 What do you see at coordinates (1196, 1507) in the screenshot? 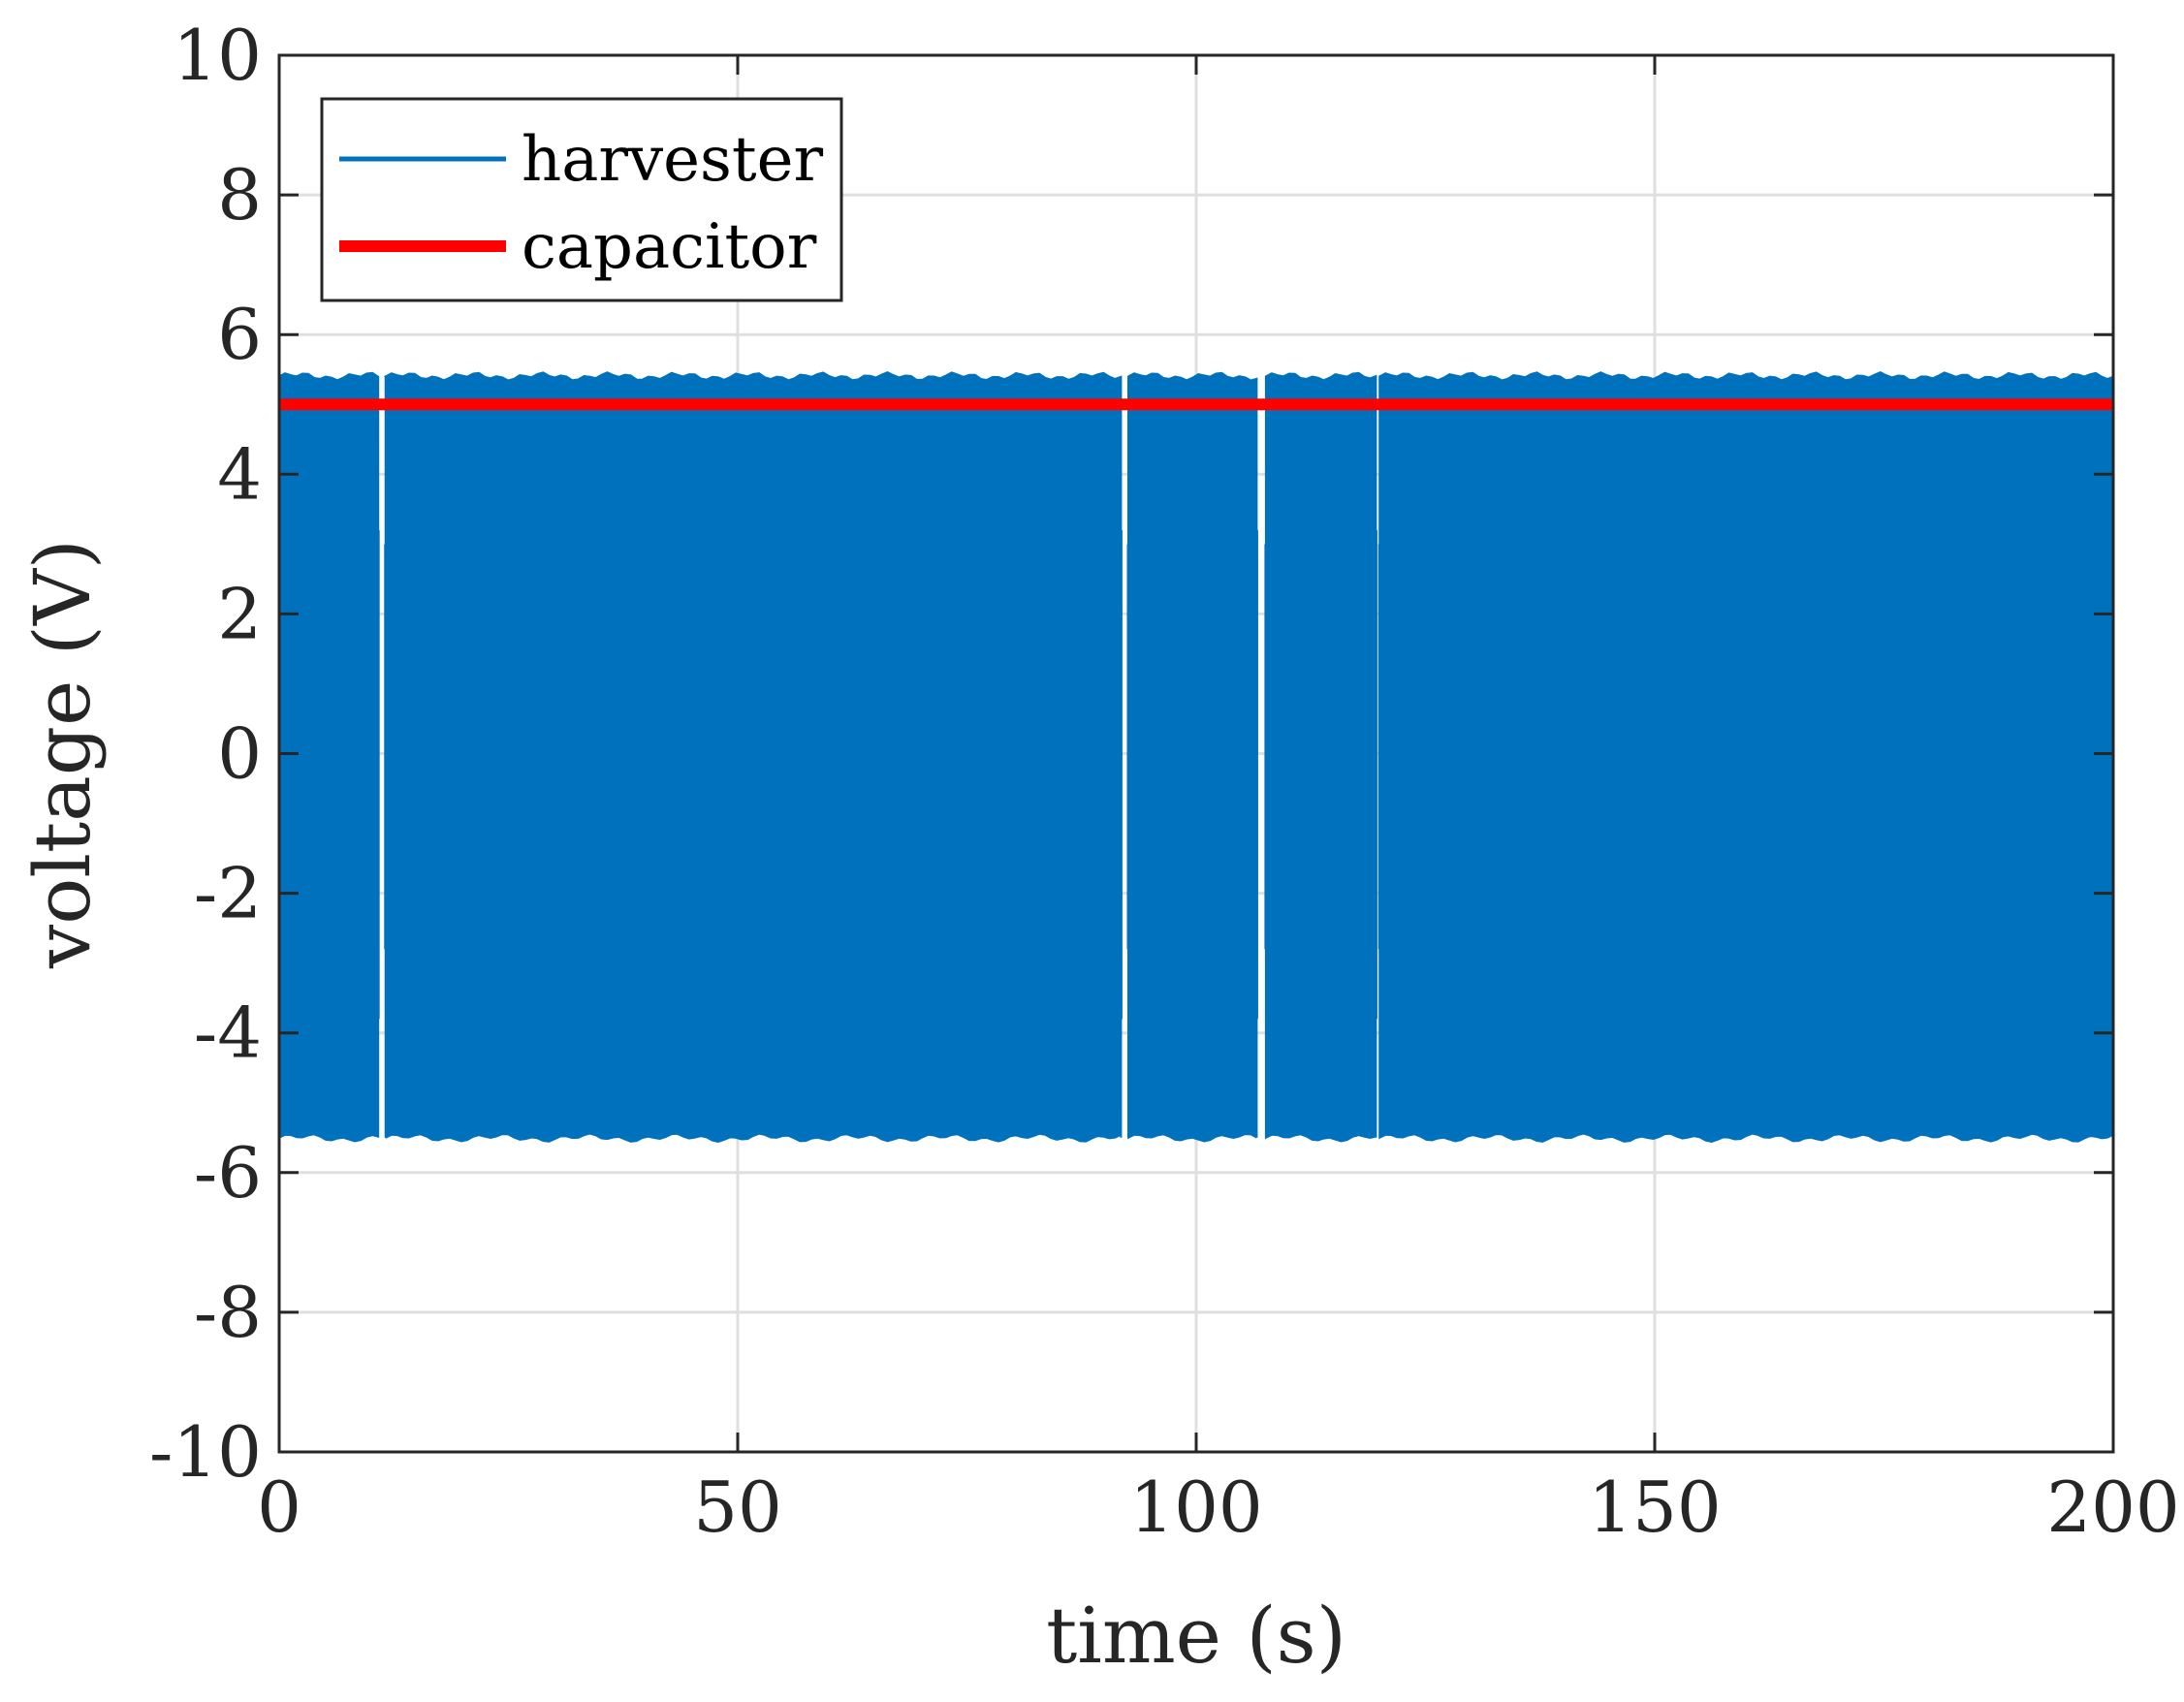
I see `x-tick-label: 100` at bounding box center [1196, 1507].